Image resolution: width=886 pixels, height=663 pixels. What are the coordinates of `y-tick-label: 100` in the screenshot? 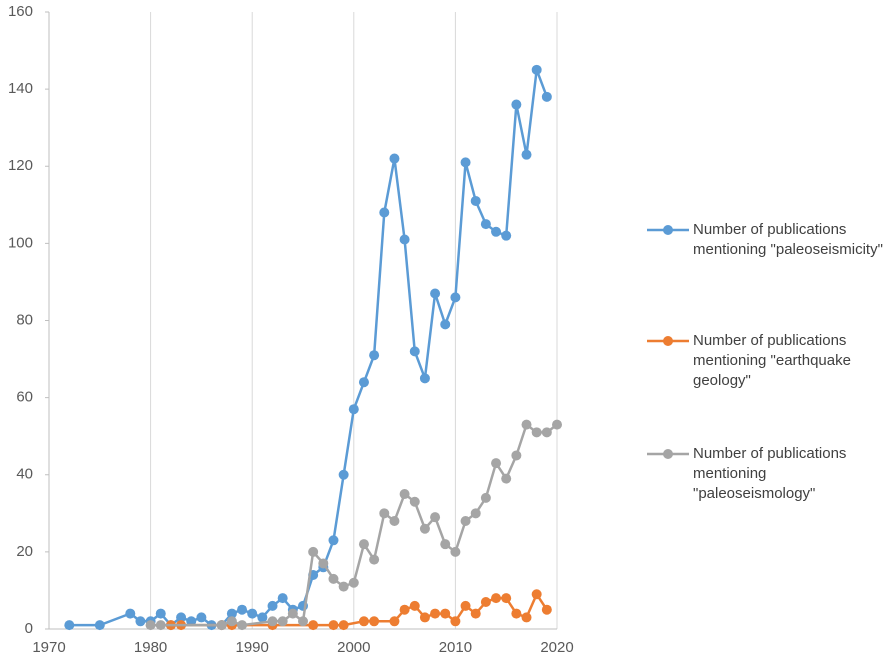 It's located at (20, 242).